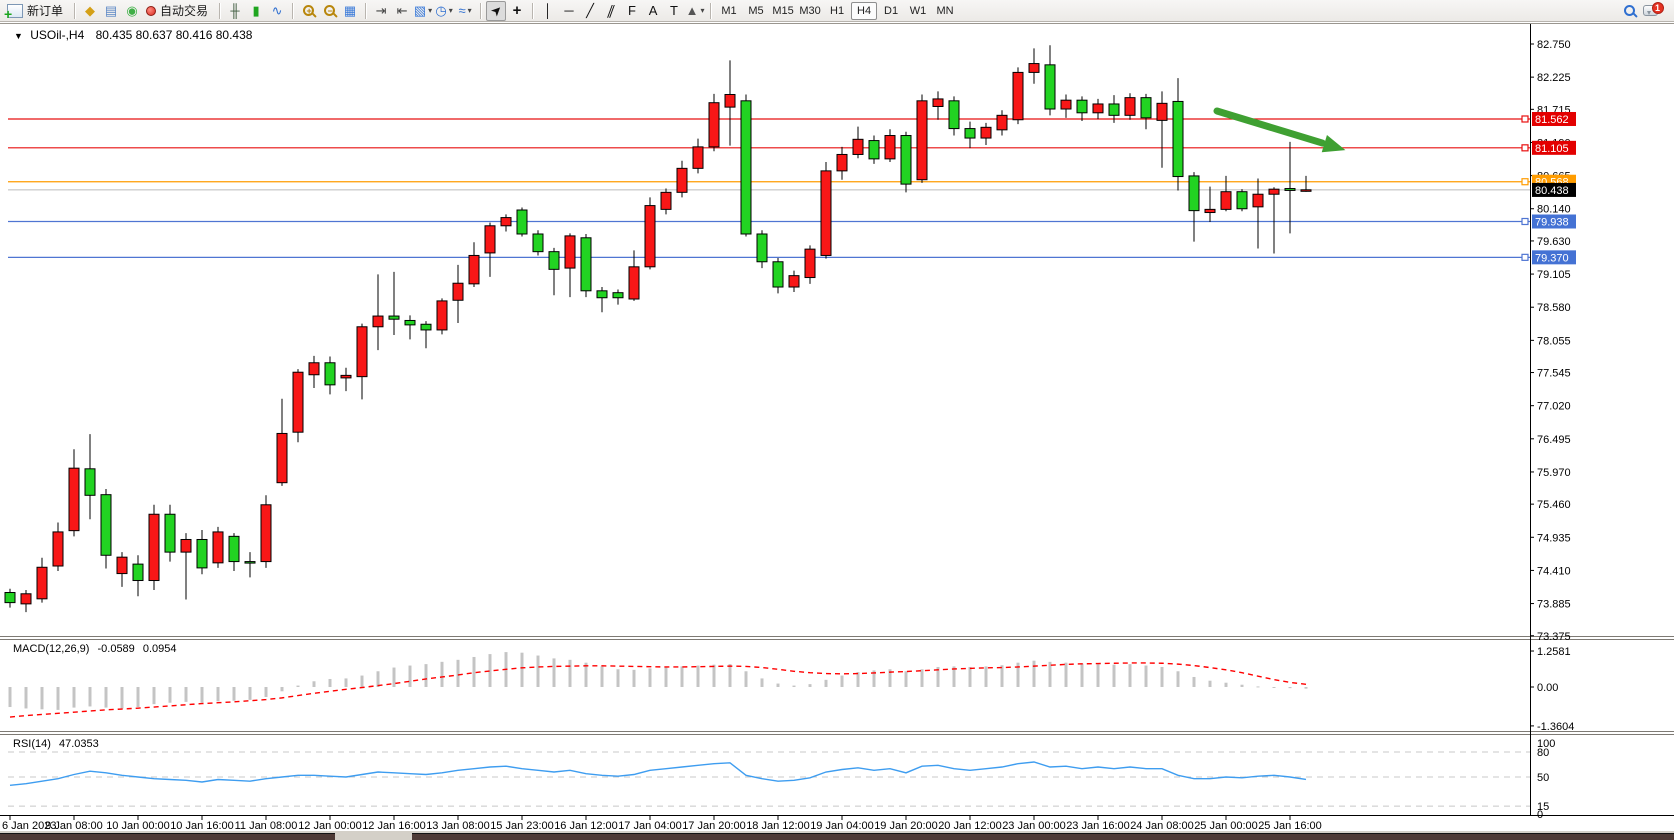 Image resolution: width=1674 pixels, height=840 pixels. Describe the element at coordinates (569, 11) in the screenshot. I see `horizontal-line-icon: ─` at that location.